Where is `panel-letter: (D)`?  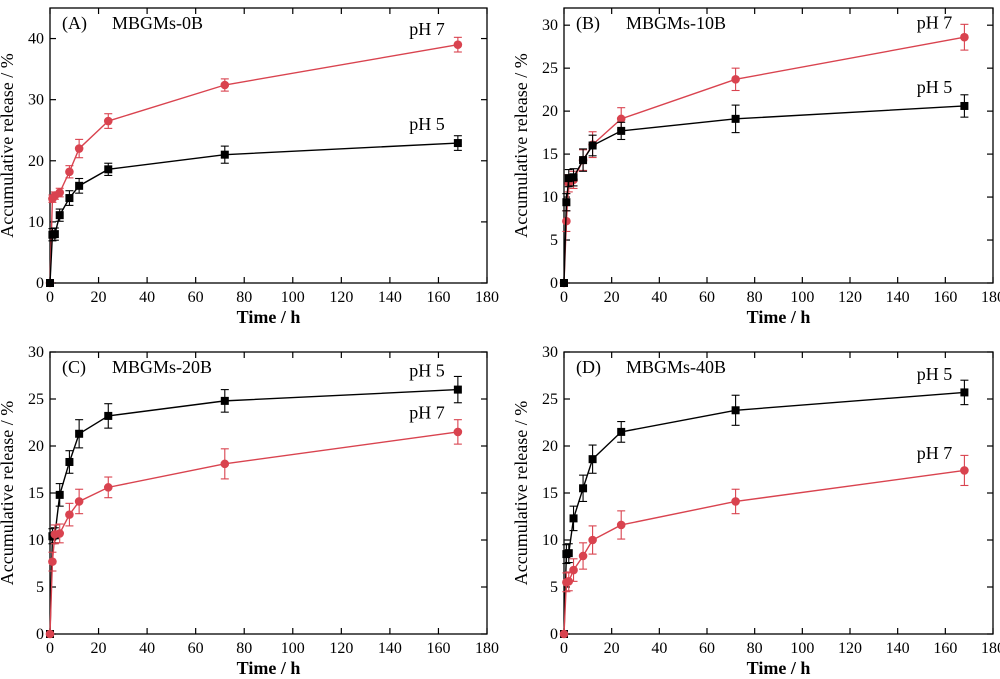
panel-letter: (D) is located at coordinates (588, 367).